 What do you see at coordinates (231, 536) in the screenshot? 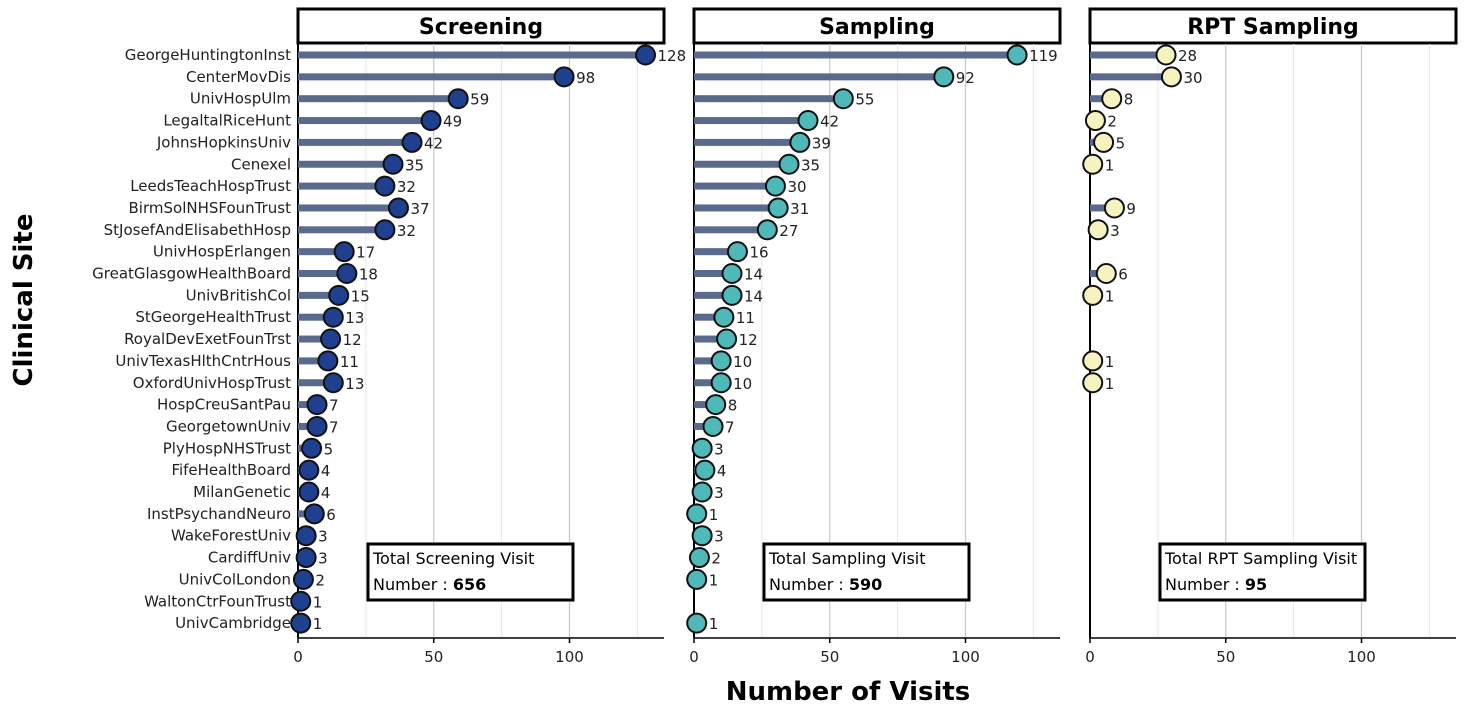
I see `site-label: WakeForestUniv` at bounding box center [231, 536].